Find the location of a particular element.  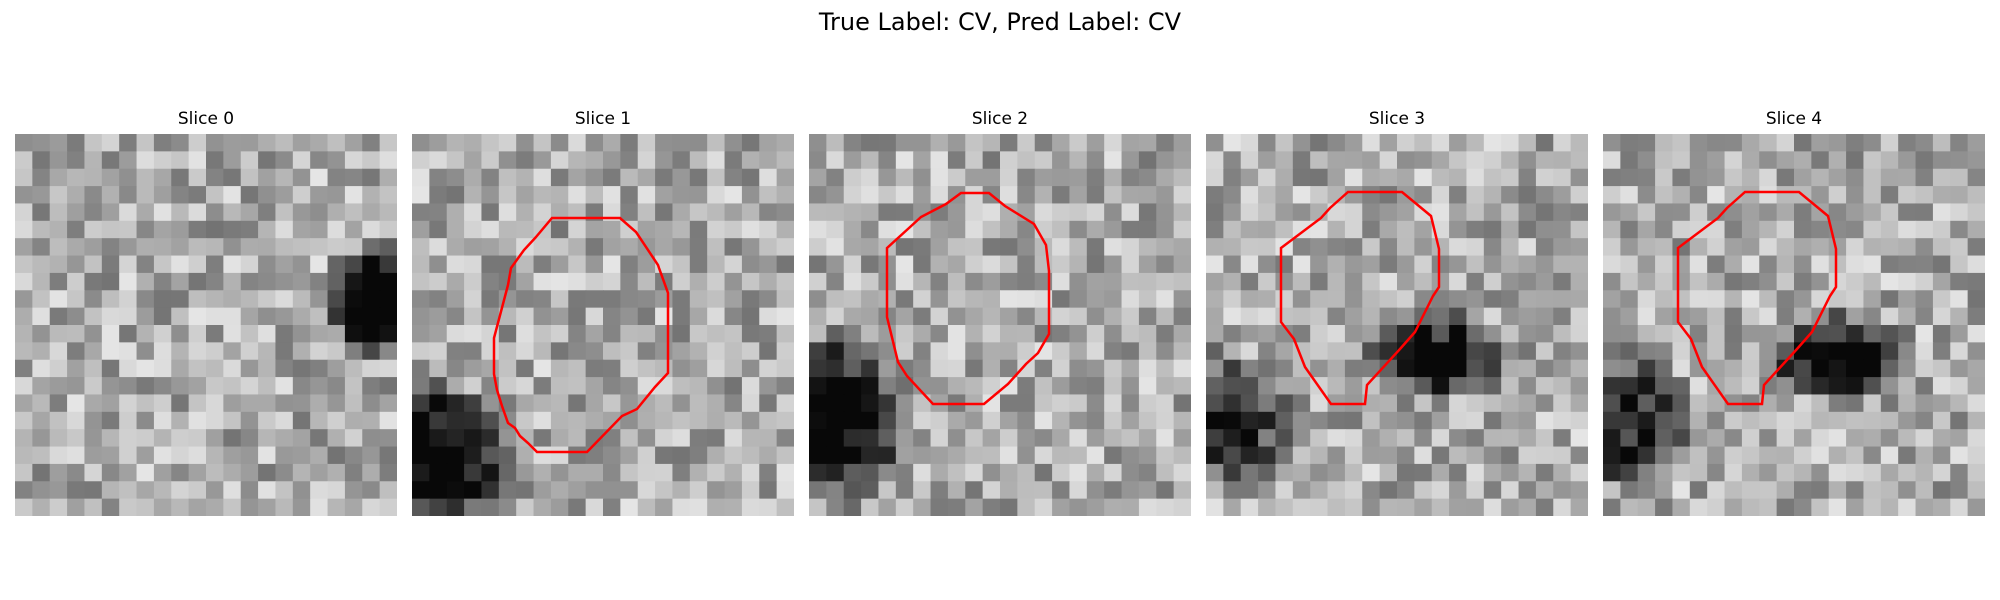

slice-4-grayscale-image is located at coordinates (1794, 325).